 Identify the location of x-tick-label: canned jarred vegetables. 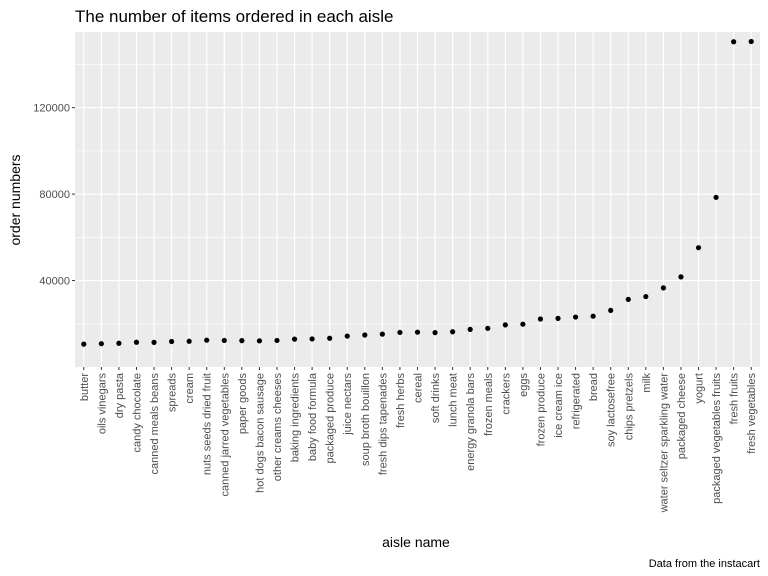
(225, 435).